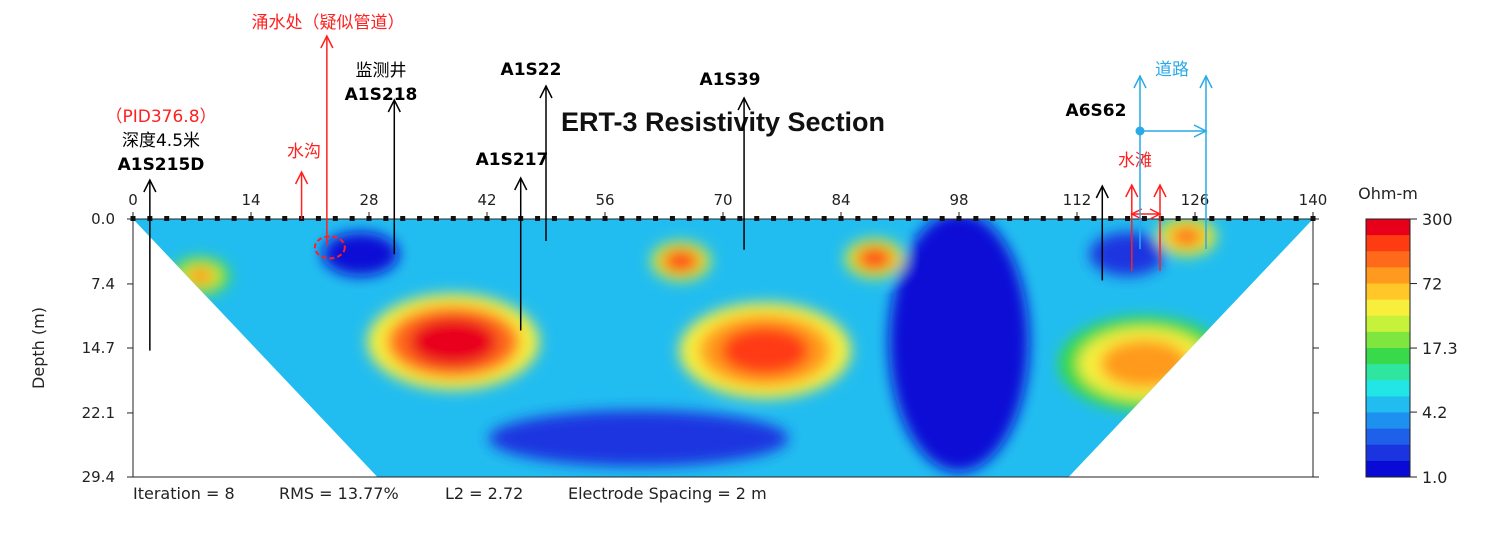 The image size is (1492, 534). Describe the element at coordinates (512, 160) in the screenshot. I see `annotation-label: A1S217` at that location.